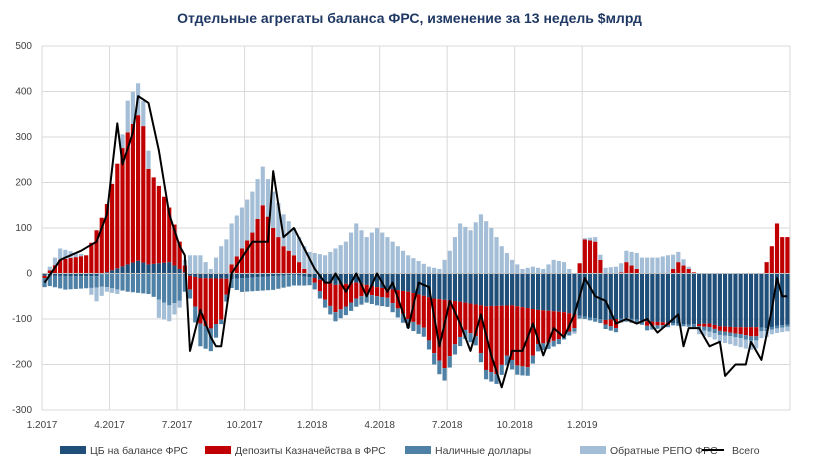 The width and height of the screenshot is (819, 472). I want to click on legend-swatch-cb, so click(73, 450).